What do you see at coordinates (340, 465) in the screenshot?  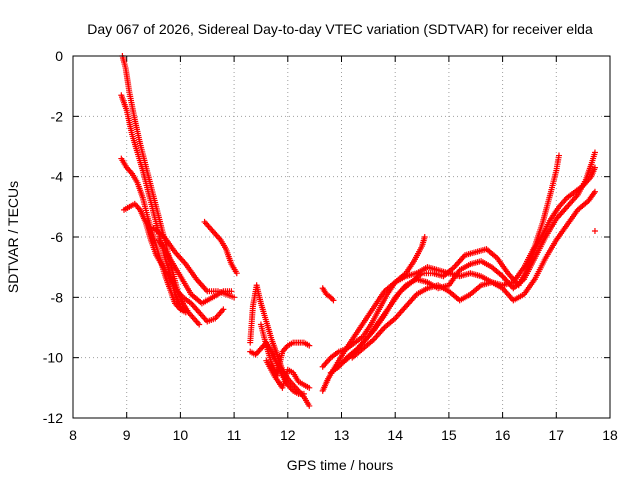 I see `x-axis-label: GPS time / hours` at bounding box center [340, 465].